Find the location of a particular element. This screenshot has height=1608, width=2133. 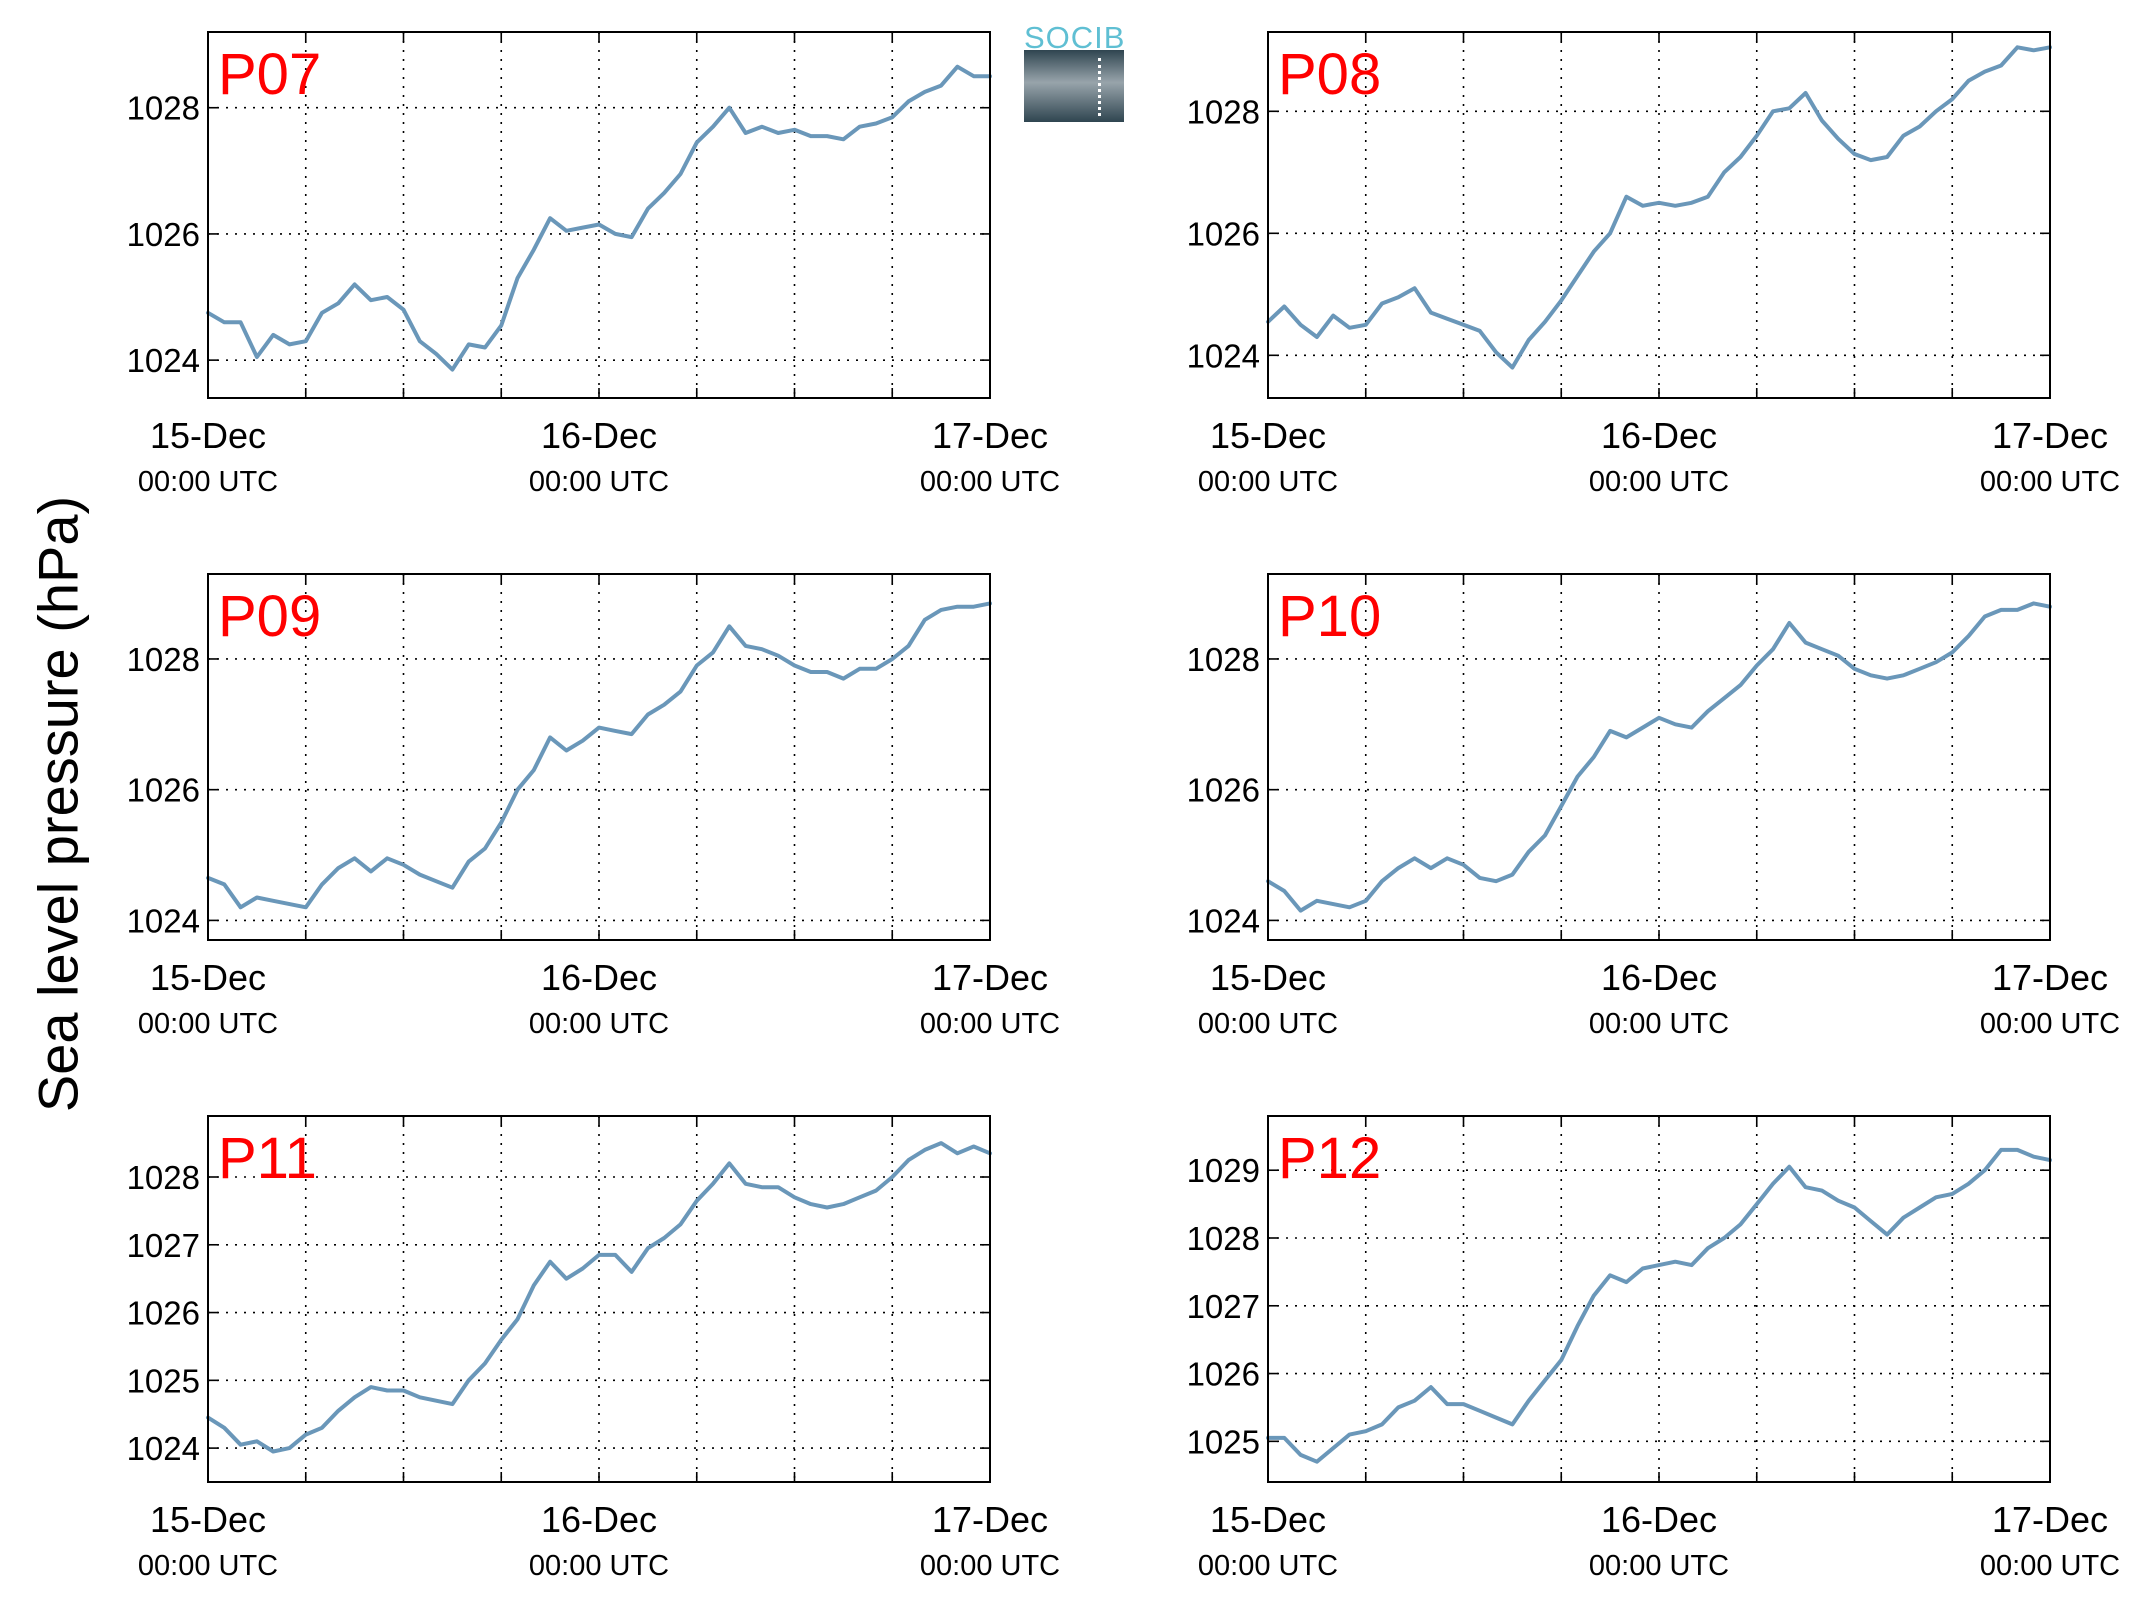

y-tick-label: 1029 is located at coordinates (1223, 1170).